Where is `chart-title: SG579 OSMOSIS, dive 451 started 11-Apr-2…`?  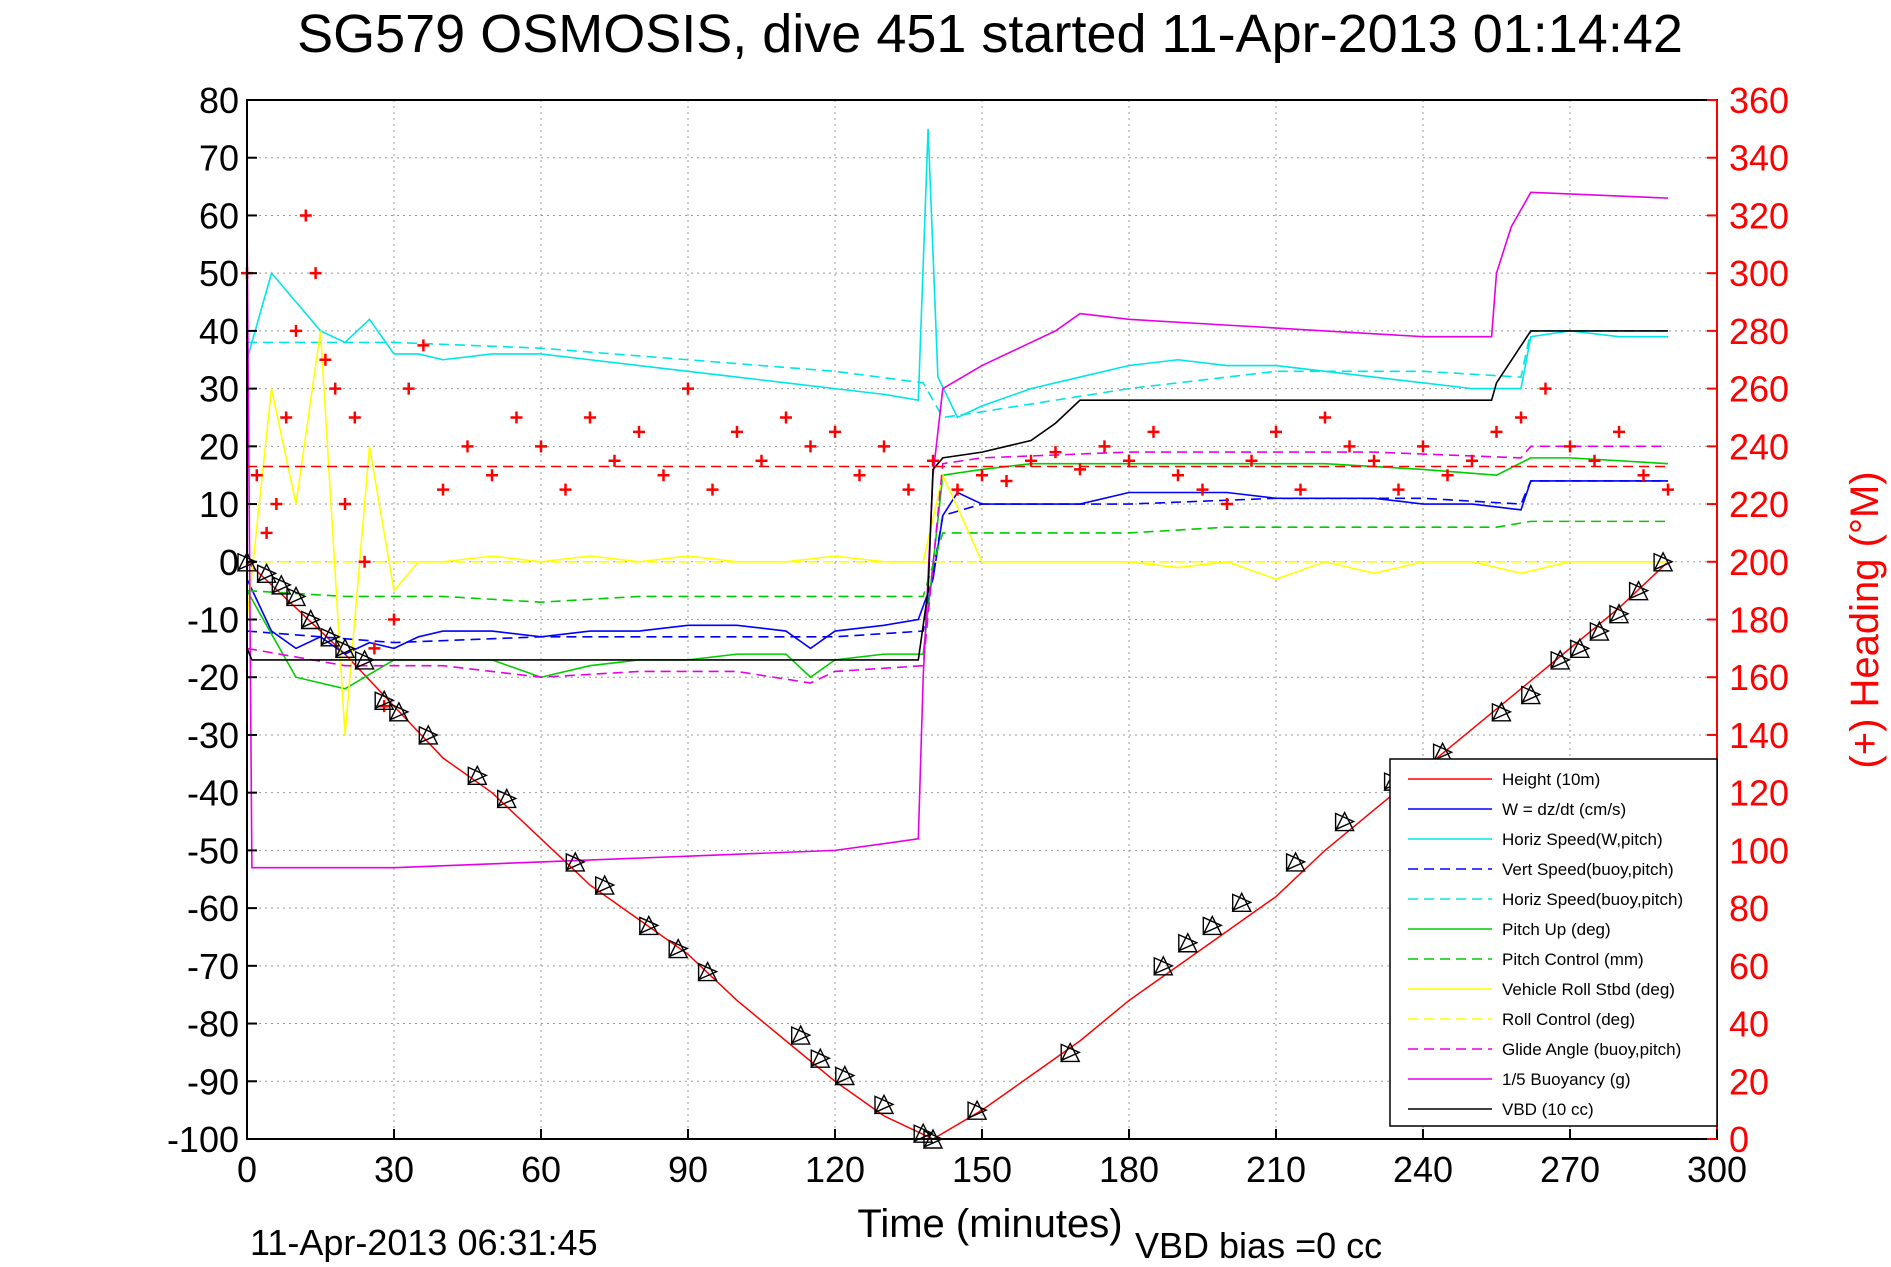
chart-title: SG579 OSMOSIS, dive 451 started 11-Apr-2… is located at coordinates (990, 34).